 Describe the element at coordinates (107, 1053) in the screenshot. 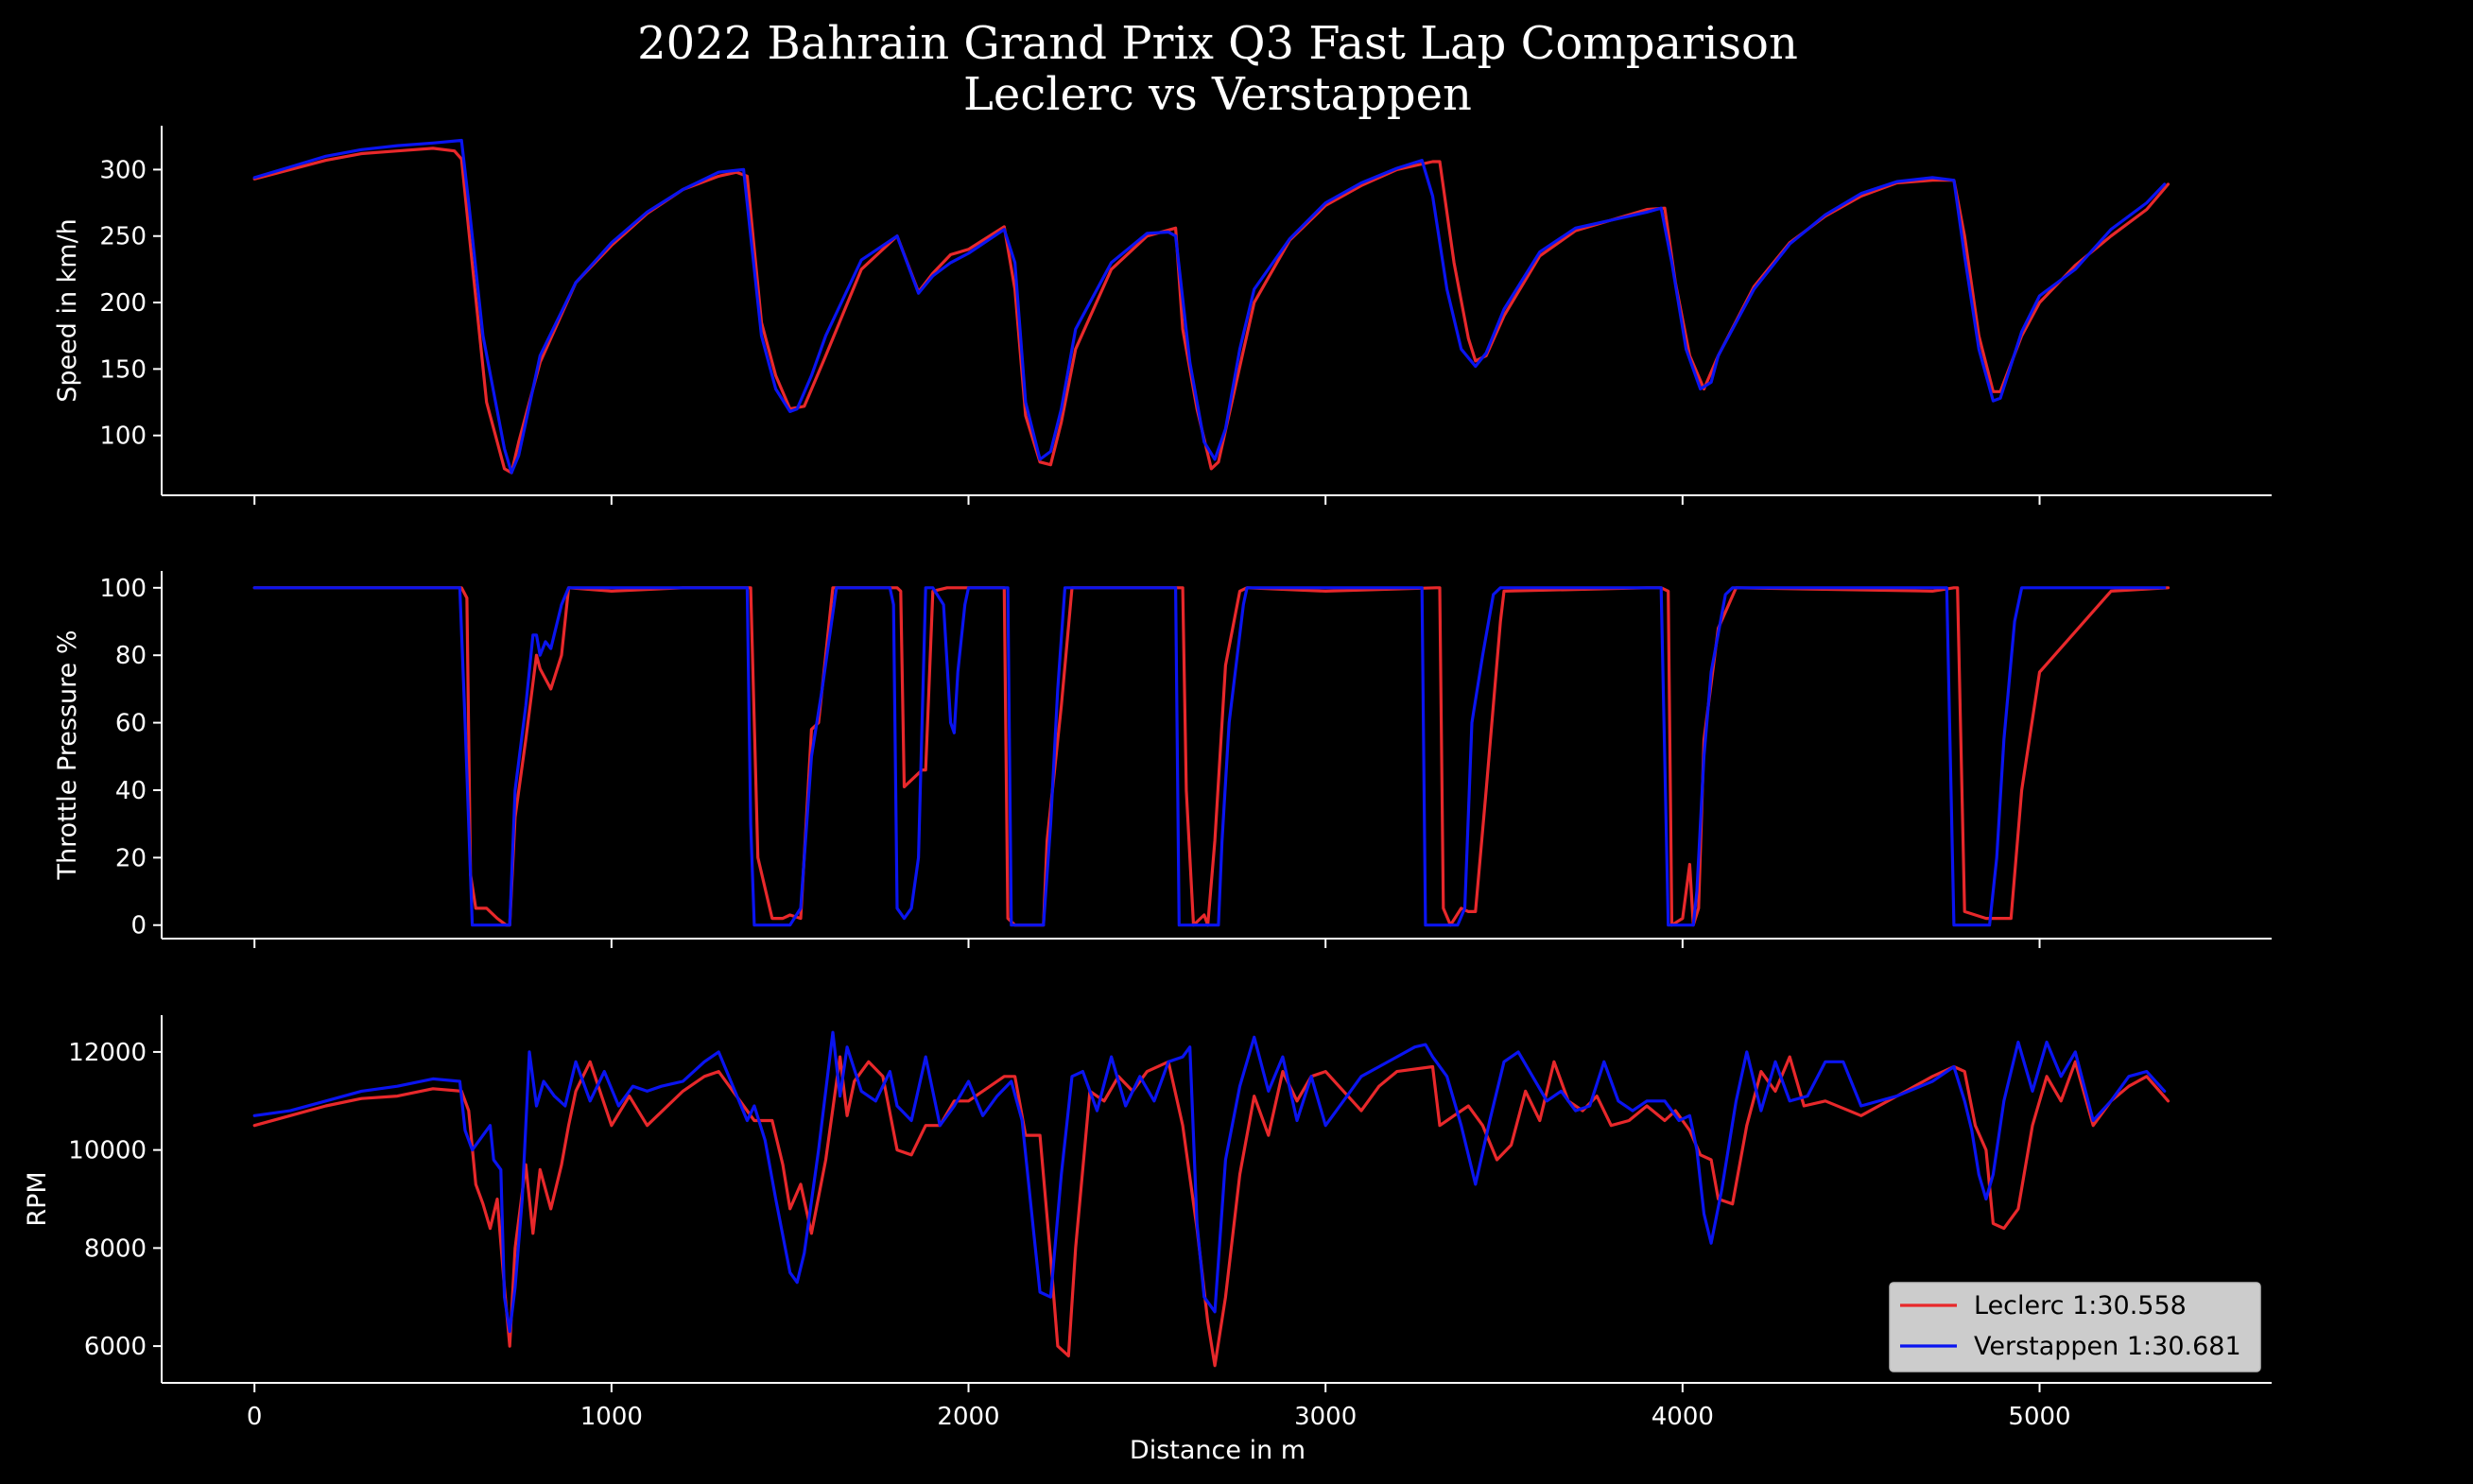

I see `rpm-y-tick-label: 12000` at that location.